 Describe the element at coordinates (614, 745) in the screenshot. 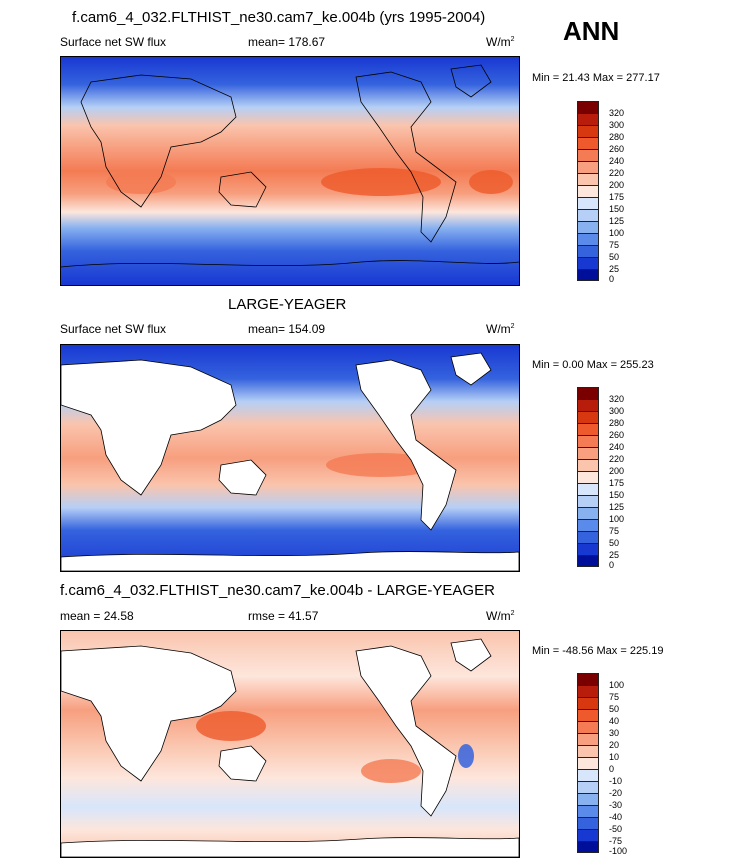

I see `colorbar-tick-label: 20` at that location.